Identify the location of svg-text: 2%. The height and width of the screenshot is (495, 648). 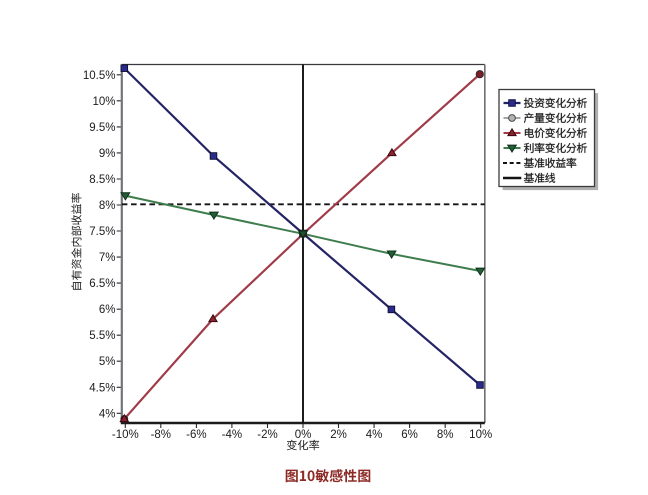
(338, 435).